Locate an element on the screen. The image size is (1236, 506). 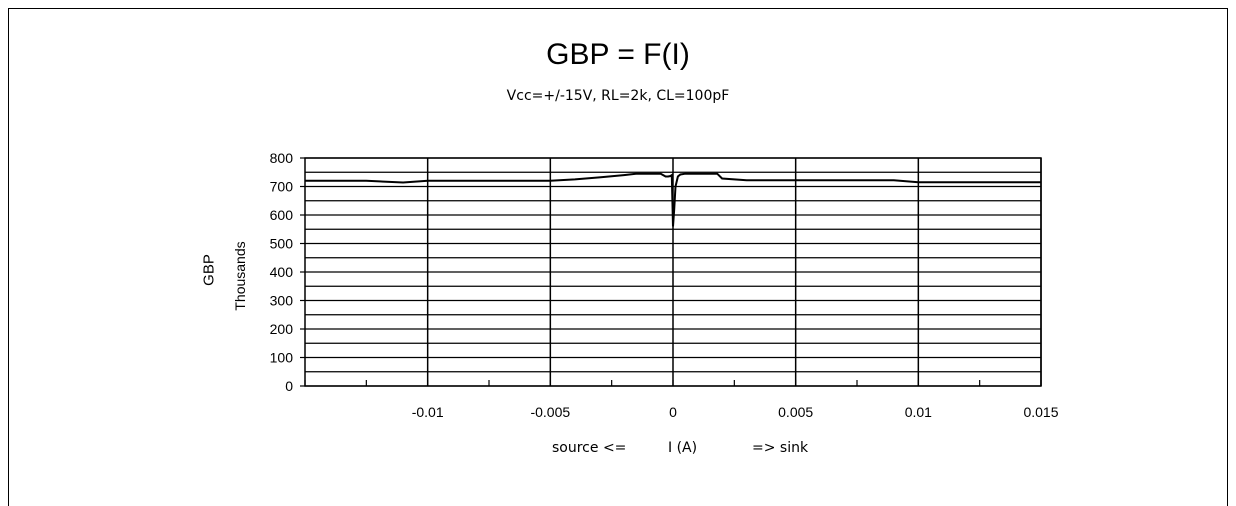
x-tick-label: -0.01 is located at coordinates (428, 412).